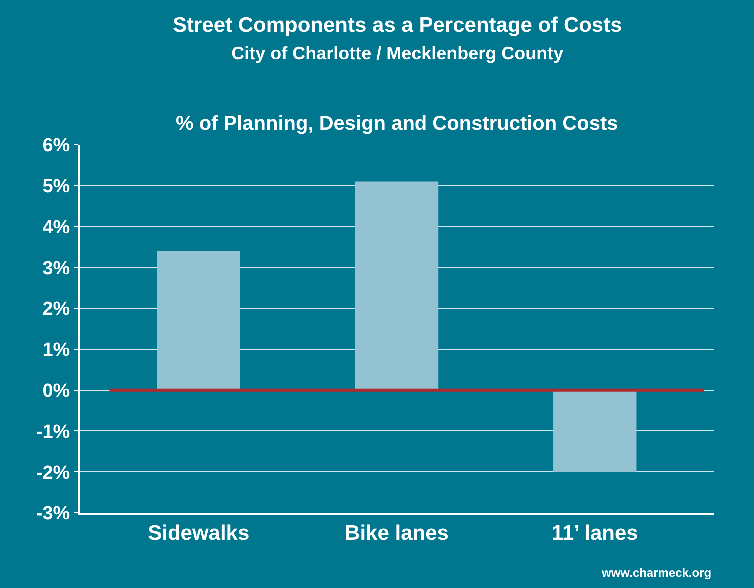  Describe the element at coordinates (56, 391) in the screenshot. I see `y-tick-label: 0%` at that location.